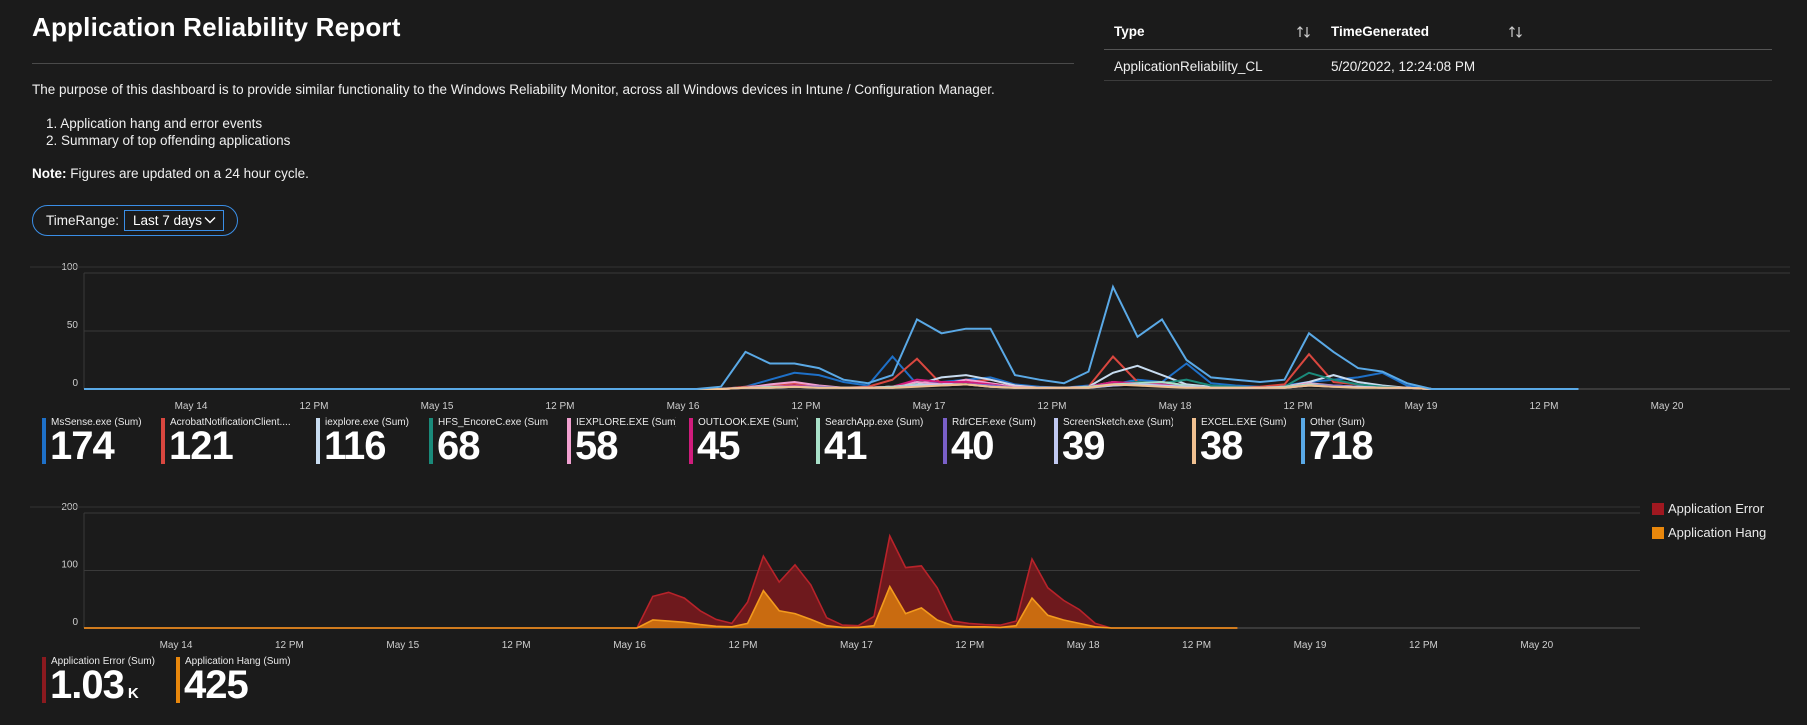 The image size is (1807, 725). I want to click on tile-label: MsSense.exe (Sum), so click(96, 422).